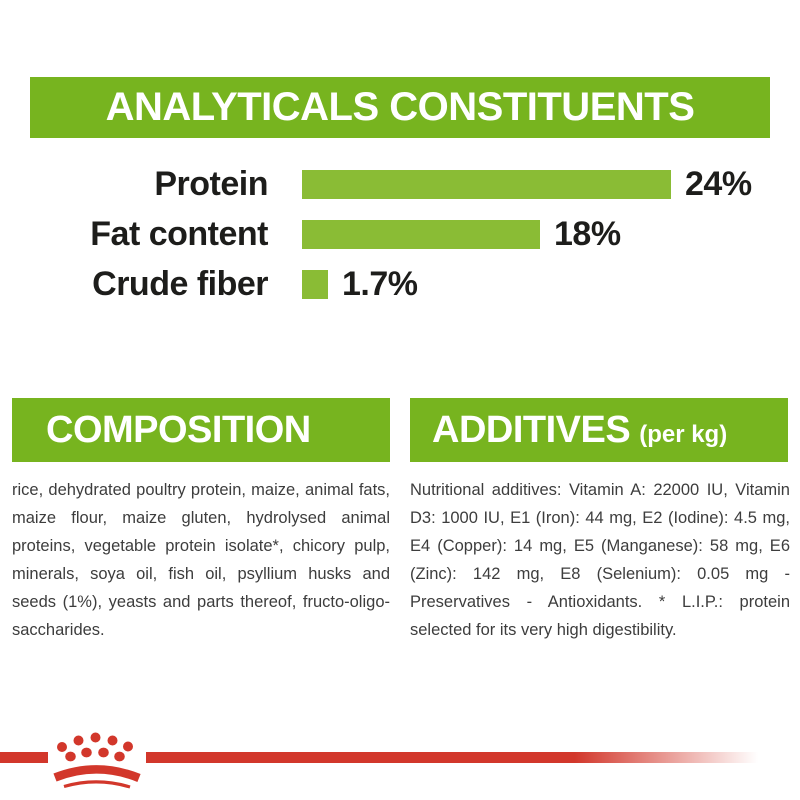  I want to click on chart-value-label: 1.7%, so click(380, 284).